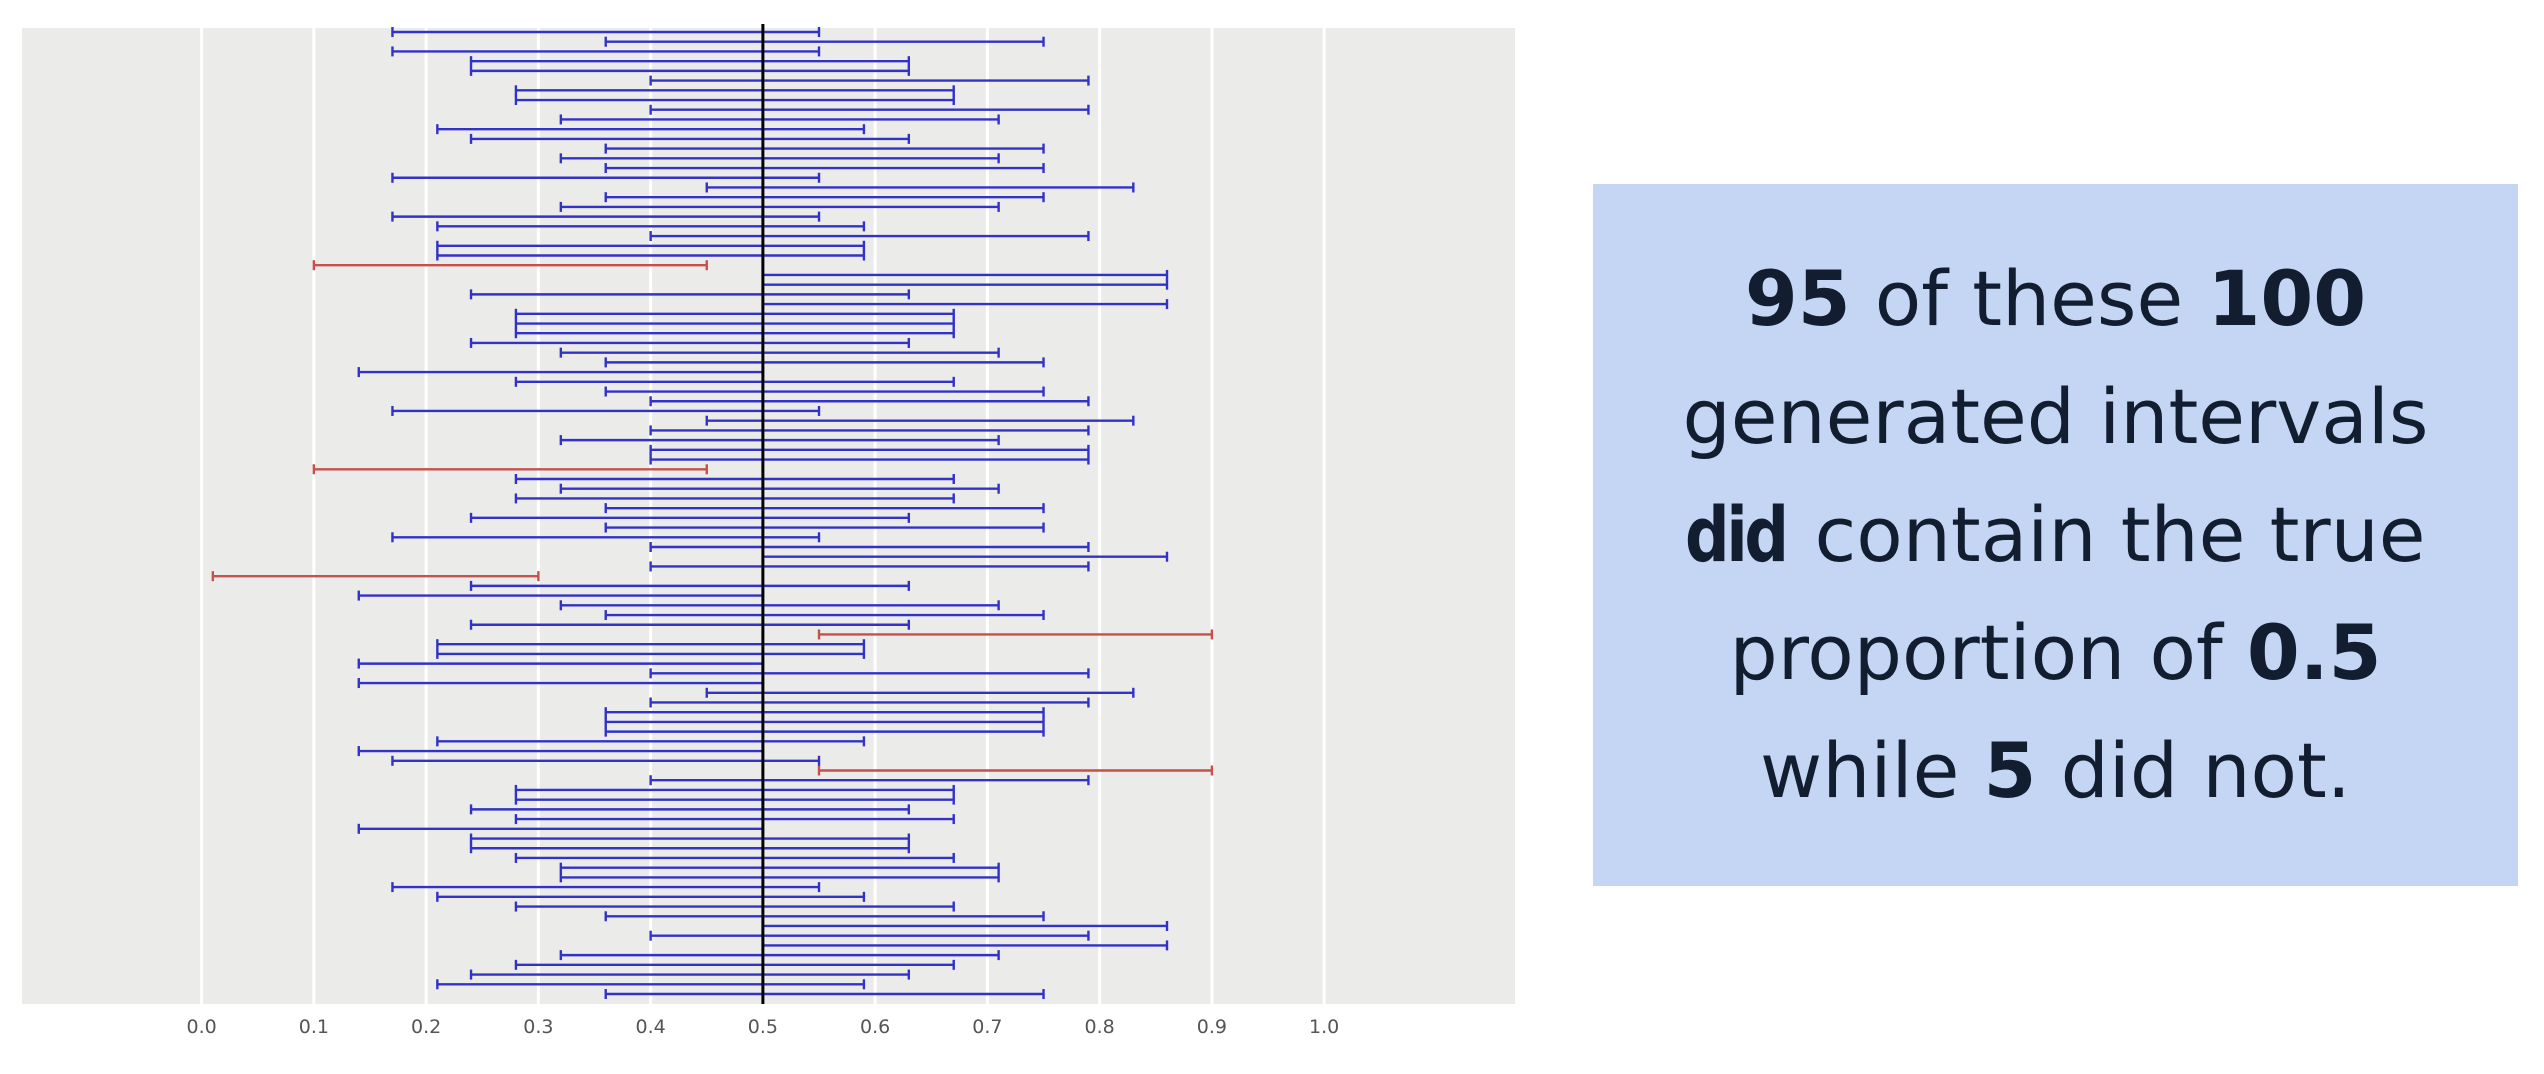 The image size is (2544, 1074). Describe the element at coordinates (987, 1027) in the screenshot. I see `x-tick-label: 0.7` at that location.